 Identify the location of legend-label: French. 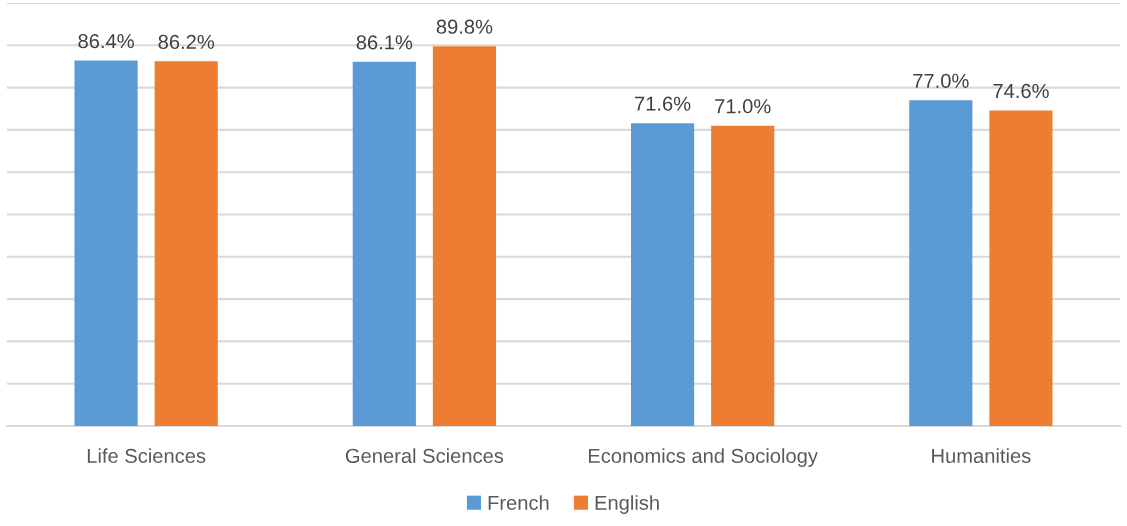
(518, 502).